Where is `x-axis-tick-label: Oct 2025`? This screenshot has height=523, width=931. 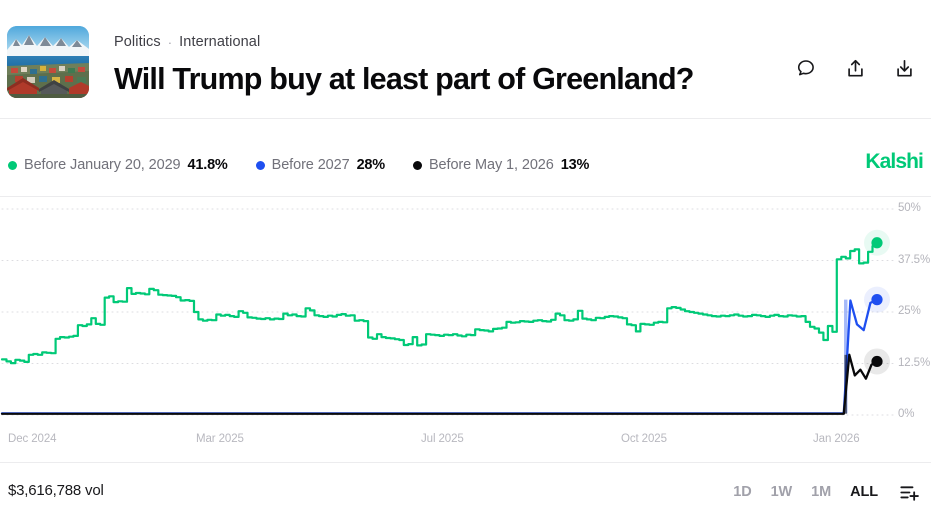
x-axis-tick-label: Oct 2025 is located at coordinates (644, 439).